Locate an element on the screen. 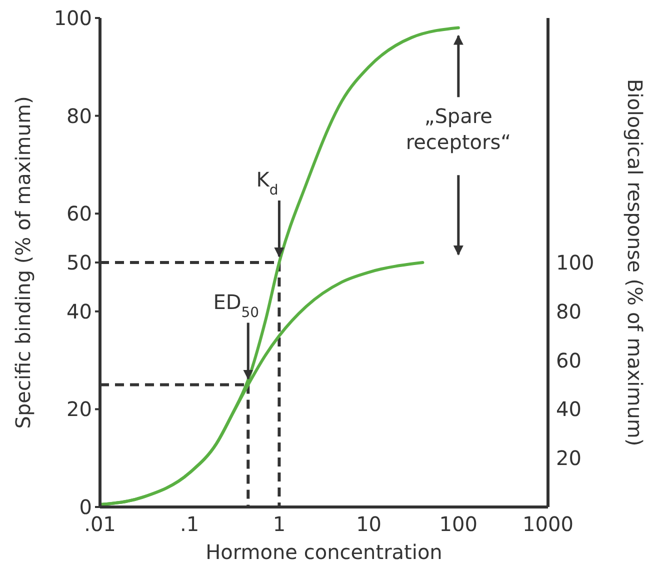  annotation: „Spare receptors“ is located at coordinates (458, 129).